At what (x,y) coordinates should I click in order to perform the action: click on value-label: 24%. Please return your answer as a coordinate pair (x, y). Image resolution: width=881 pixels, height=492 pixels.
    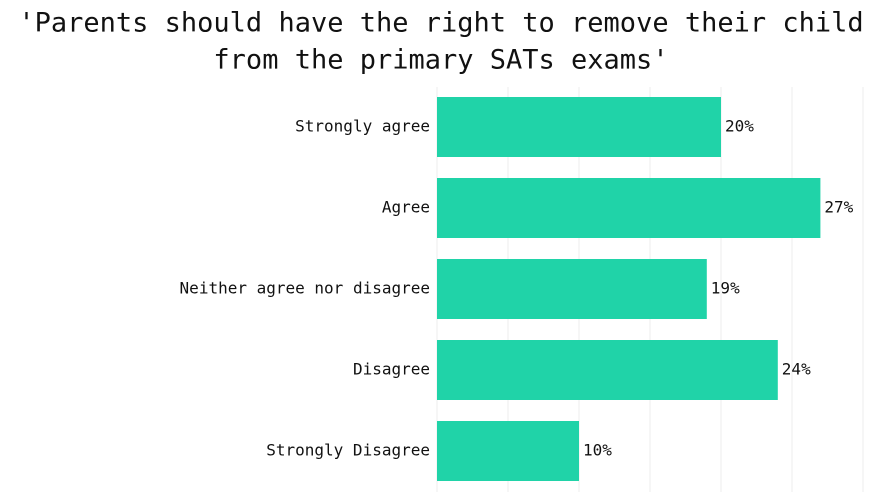
    Looking at the image, I should click on (796, 369).